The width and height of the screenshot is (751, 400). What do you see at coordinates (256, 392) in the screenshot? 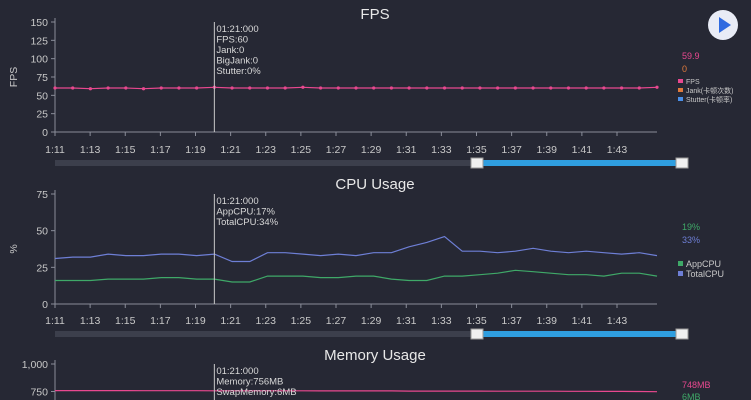
I see `tooltip-line: SwapMemory:6MB` at bounding box center [256, 392].